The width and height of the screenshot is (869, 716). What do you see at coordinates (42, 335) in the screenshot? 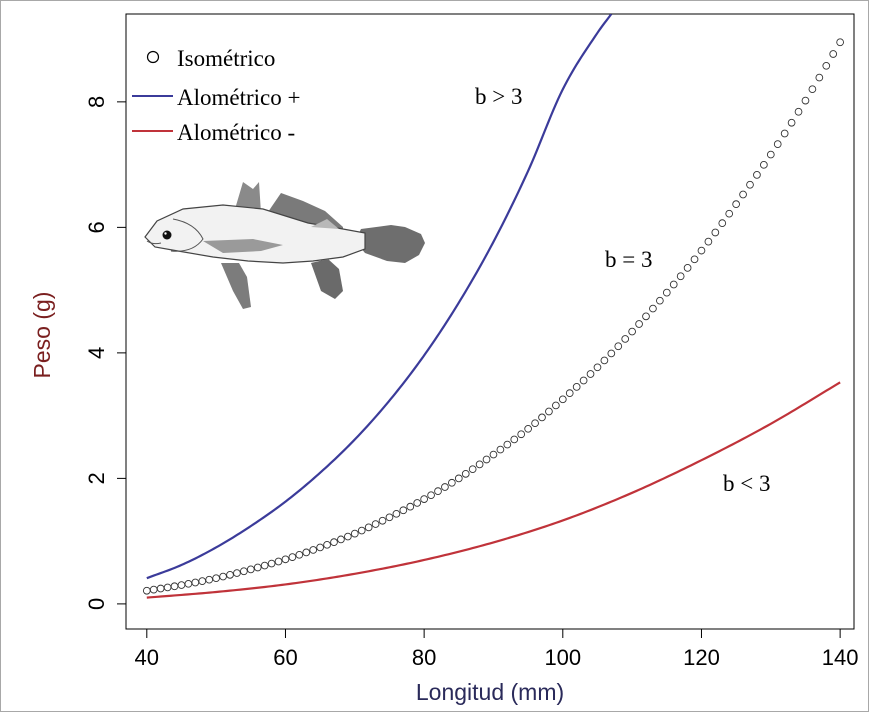
I see `y-axis-label: Peso (g)` at bounding box center [42, 335].